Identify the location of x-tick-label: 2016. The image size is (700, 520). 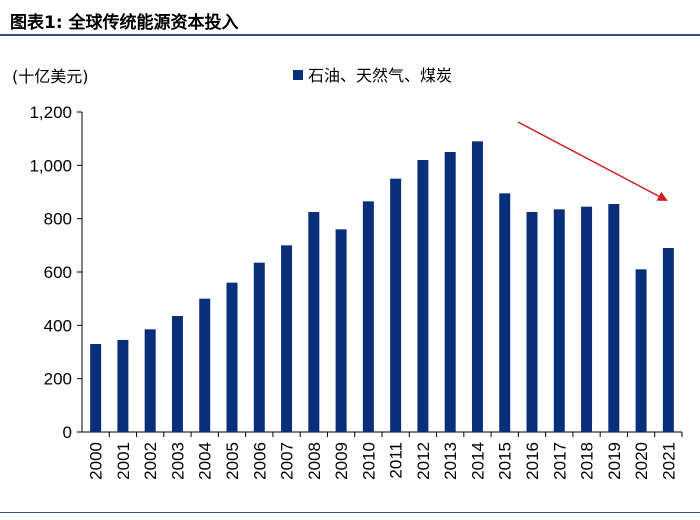
(532, 461).